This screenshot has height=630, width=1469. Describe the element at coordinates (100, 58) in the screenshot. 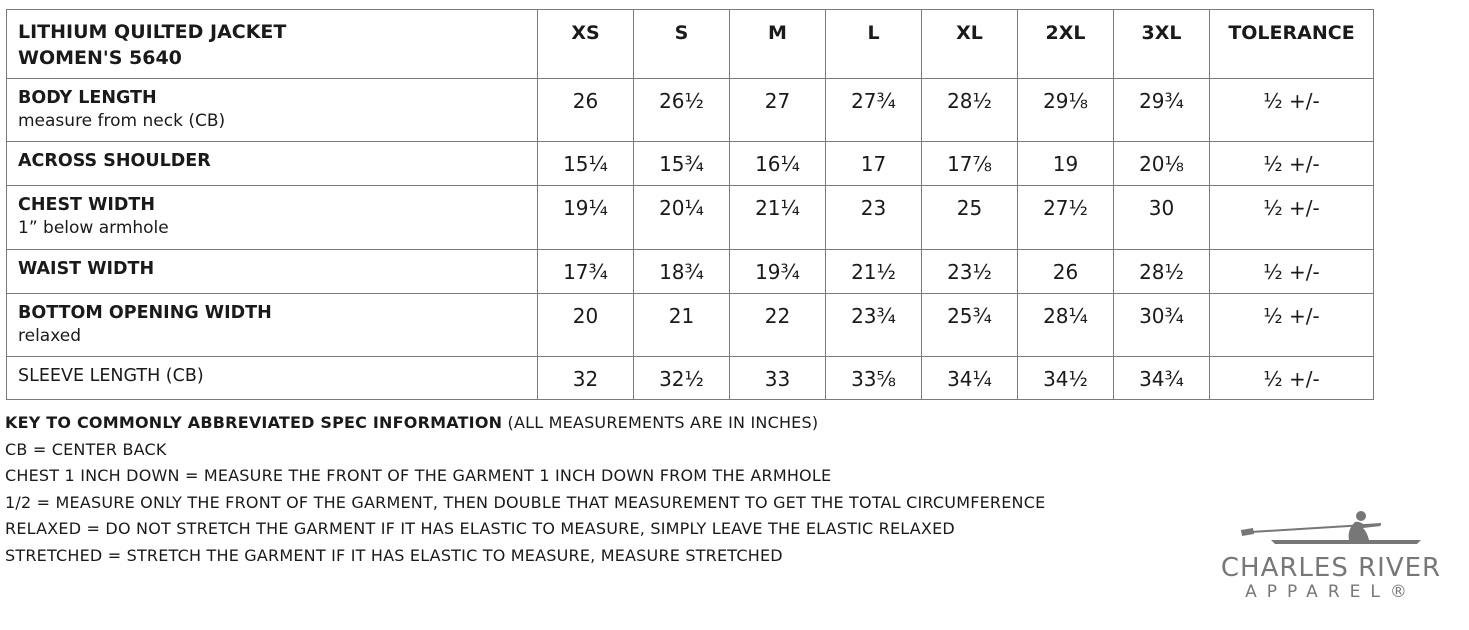

I see `product-style: WOMEN'S 5640` at that location.